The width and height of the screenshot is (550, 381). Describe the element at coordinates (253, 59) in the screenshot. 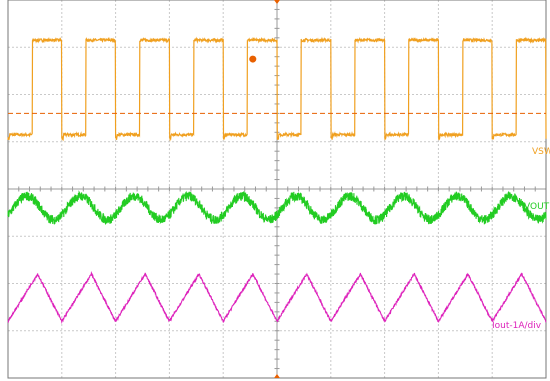

I see `trigger-marker` at that location.